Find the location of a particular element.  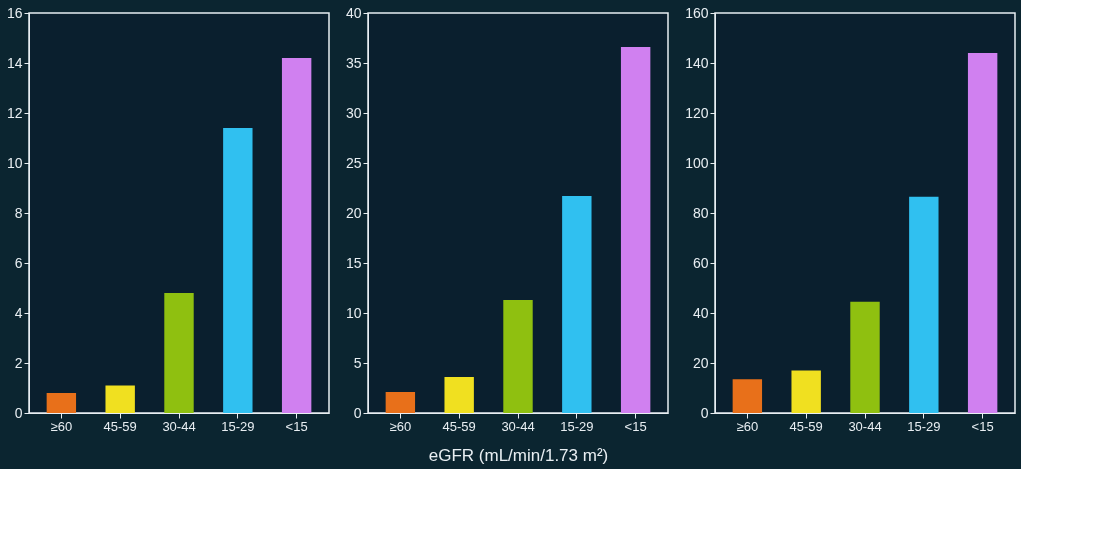

y-tick-label: 5 is located at coordinates (357, 362).